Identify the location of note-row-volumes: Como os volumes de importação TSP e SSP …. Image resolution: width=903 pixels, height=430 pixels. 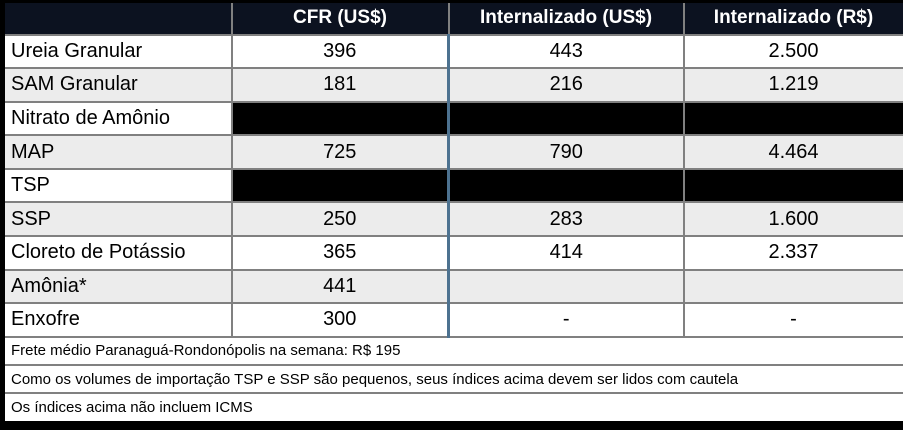
(452, 379).